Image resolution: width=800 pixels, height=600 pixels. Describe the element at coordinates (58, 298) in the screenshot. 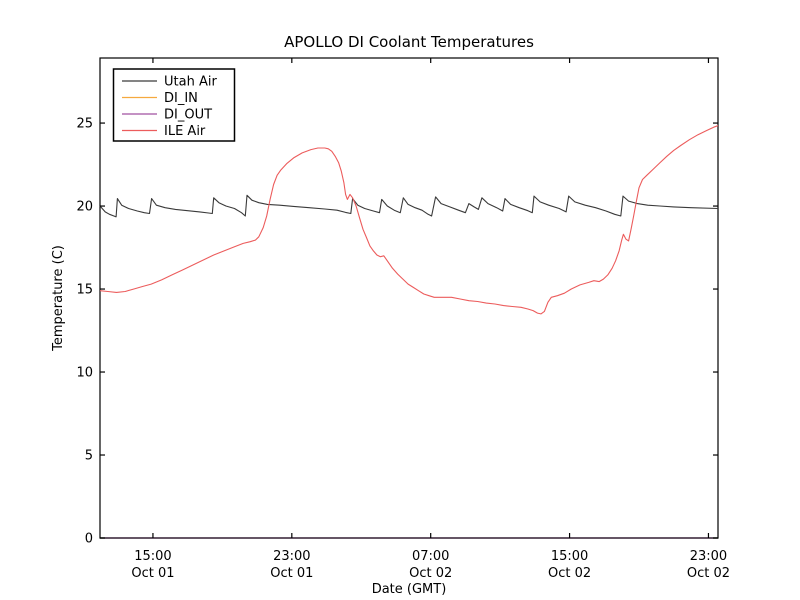

I see `y-axis-label: Temperature (C)` at that location.